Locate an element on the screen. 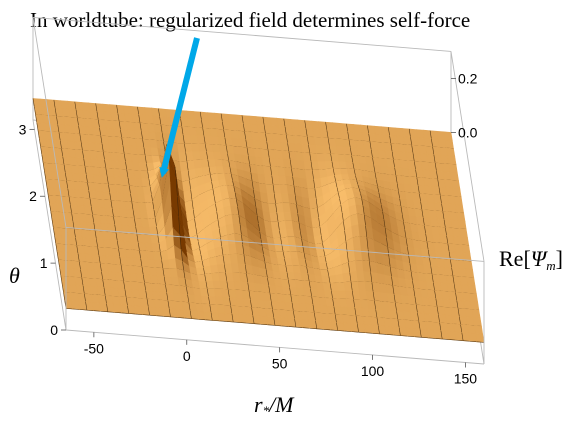  y-tick-label: 2 is located at coordinates (33, 196).